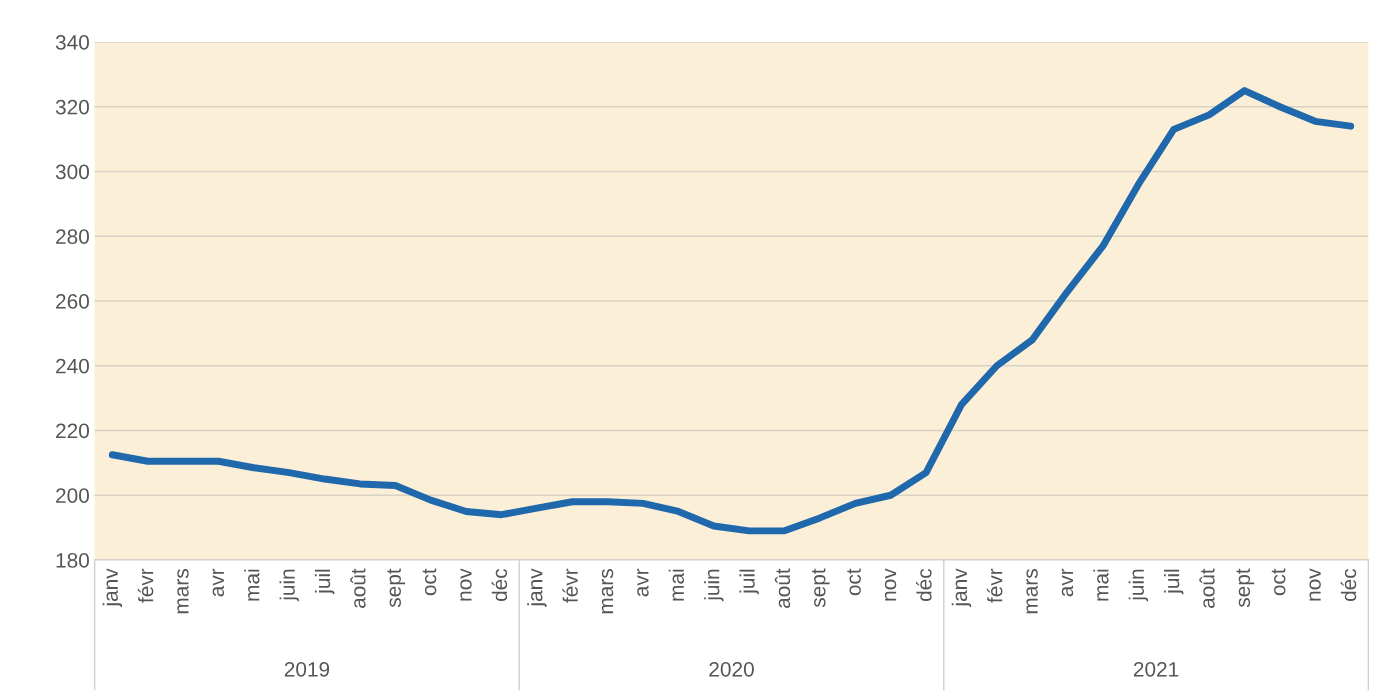 The width and height of the screenshot is (1392, 700). Describe the element at coordinates (1156, 669) in the screenshot. I see `text: 2021` at that location.